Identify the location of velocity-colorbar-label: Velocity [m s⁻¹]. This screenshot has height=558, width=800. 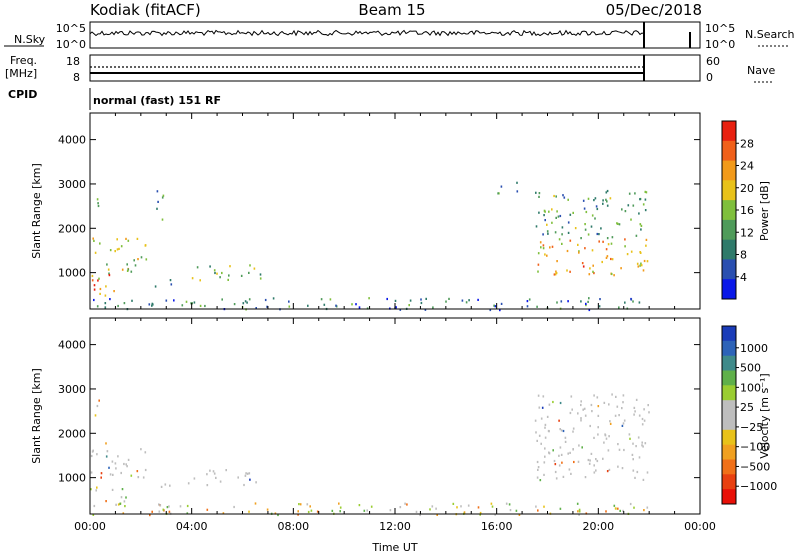
(764, 415).